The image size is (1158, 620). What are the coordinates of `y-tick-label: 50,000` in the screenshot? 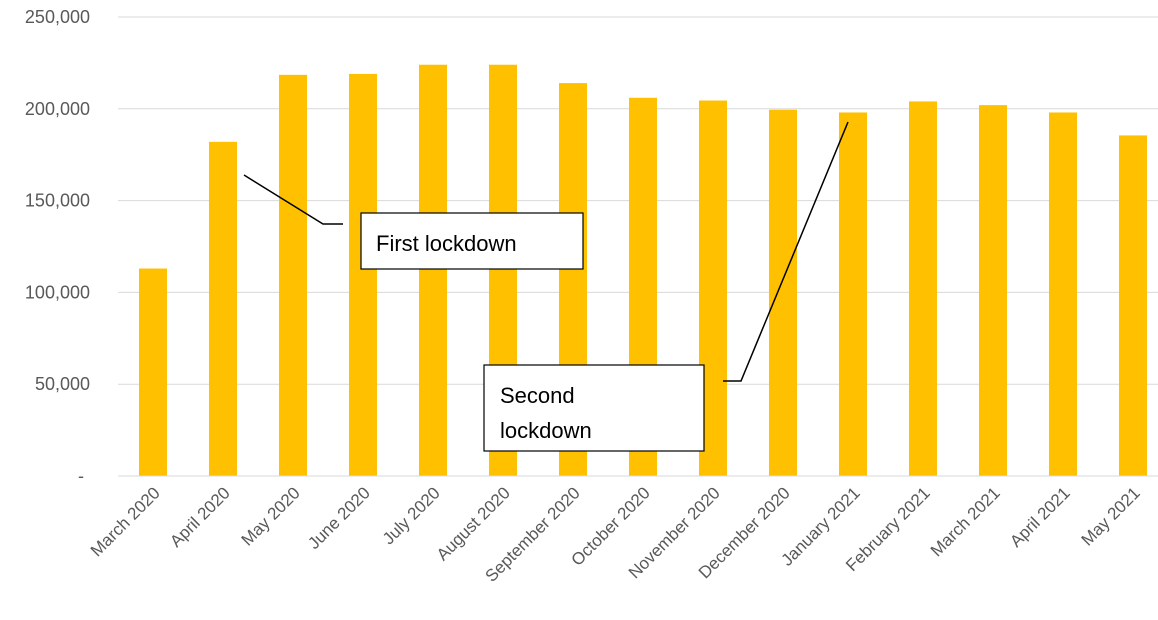 It's located at (62, 384).